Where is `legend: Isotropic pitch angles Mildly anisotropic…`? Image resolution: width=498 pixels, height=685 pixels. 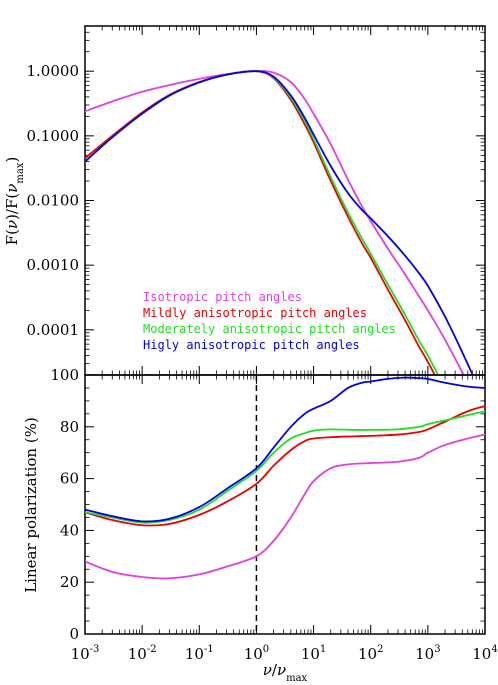 legend: Isotropic pitch angles Mildly anisotropic… is located at coordinates (269, 321).